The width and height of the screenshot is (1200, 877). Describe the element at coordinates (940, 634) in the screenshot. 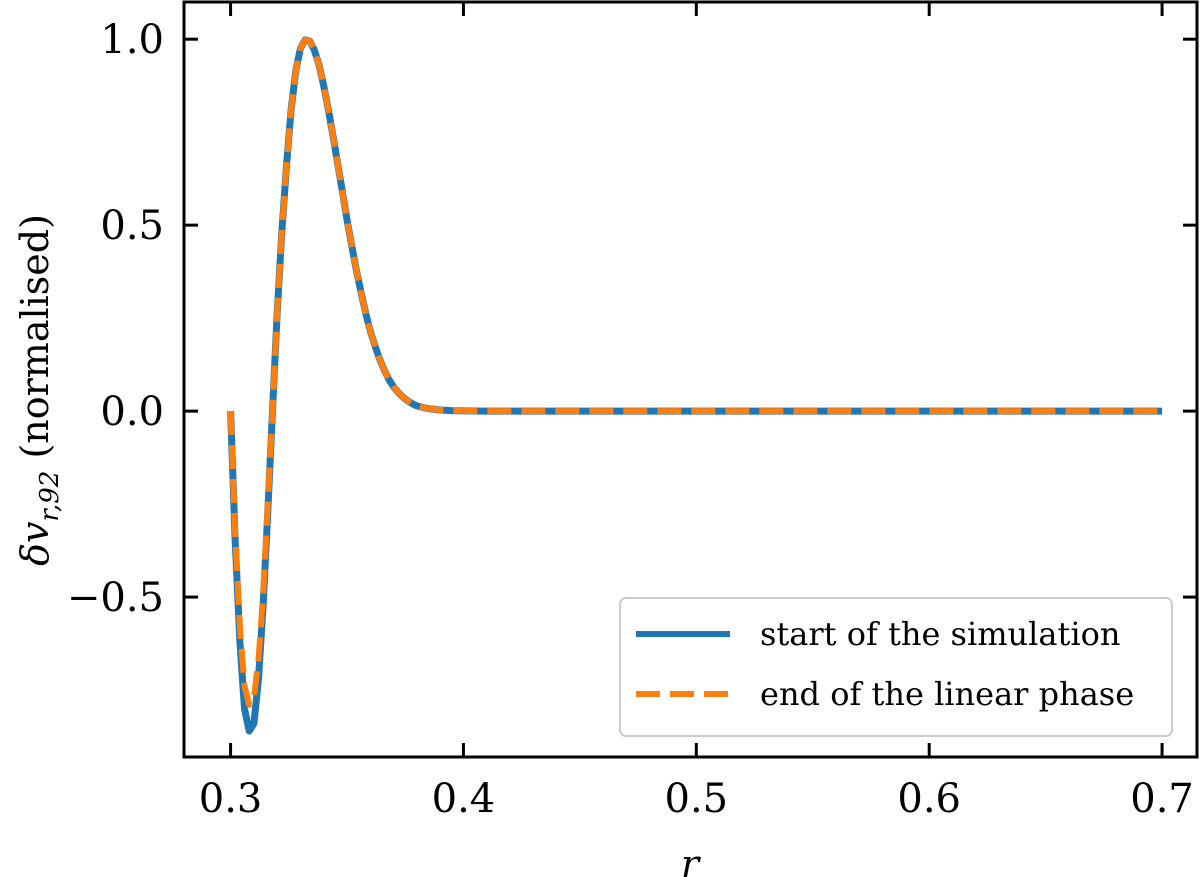

I see `legend-label-start: start of the simulation` at that location.